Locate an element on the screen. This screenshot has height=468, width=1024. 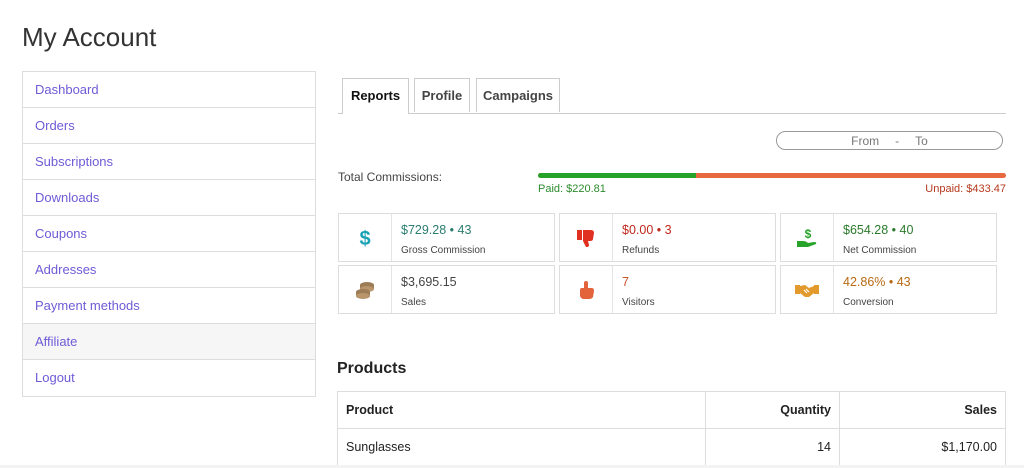
stat-card-visitors: 7 Visitors is located at coordinates (667, 289).